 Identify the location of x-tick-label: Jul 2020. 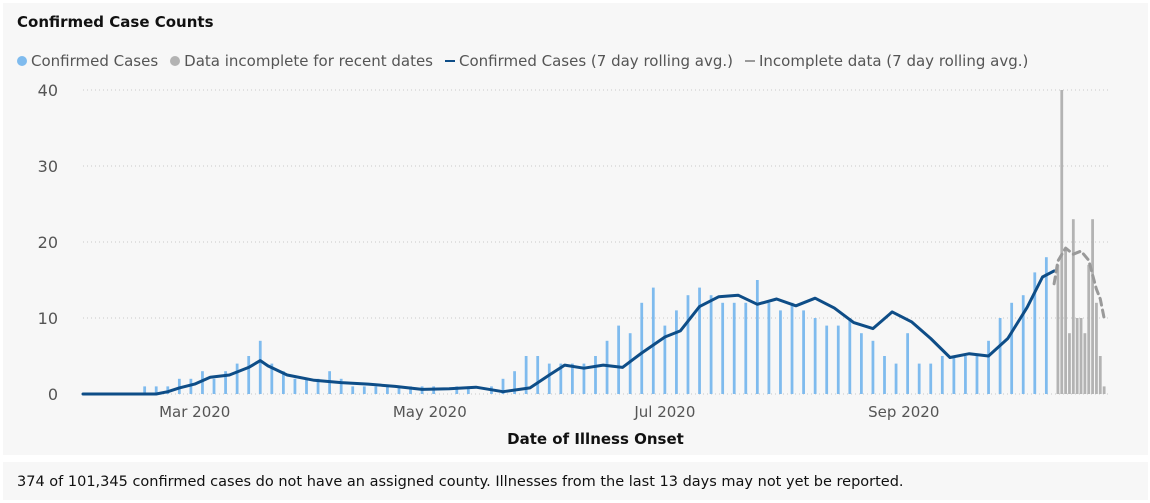
(664, 412).